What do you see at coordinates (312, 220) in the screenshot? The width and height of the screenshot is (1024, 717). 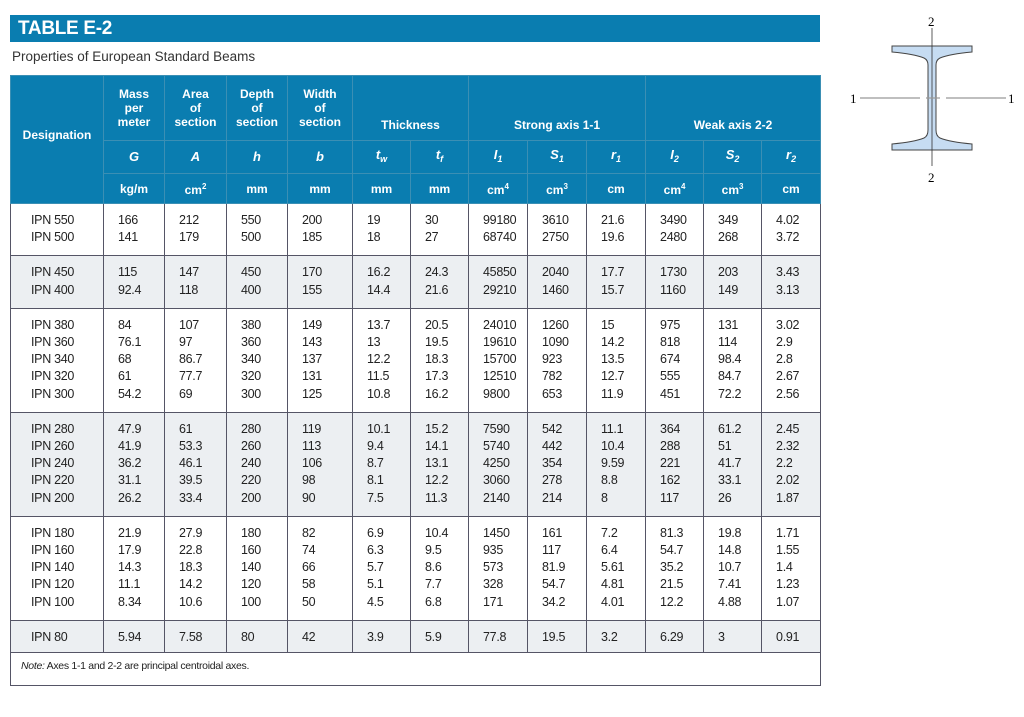 I see `beam-value: 200` at bounding box center [312, 220].